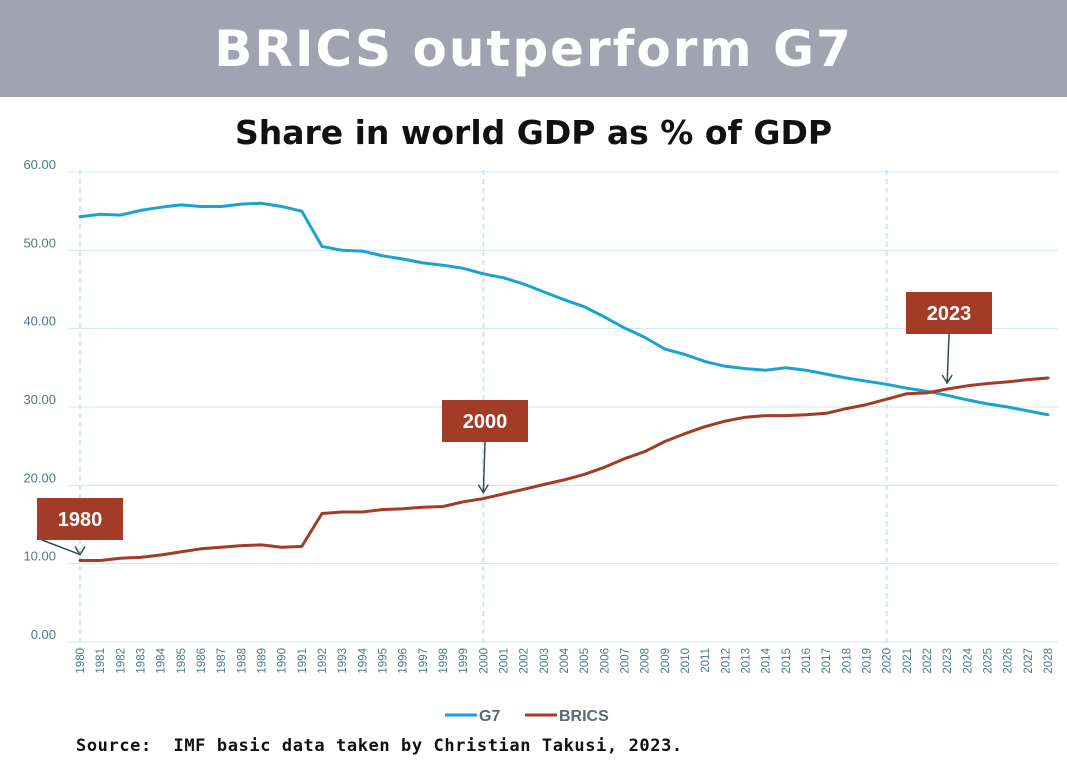 The width and height of the screenshot is (1067, 775). What do you see at coordinates (283, 661) in the screenshot?
I see `x-tick-label: 1990` at bounding box center [283, 661].